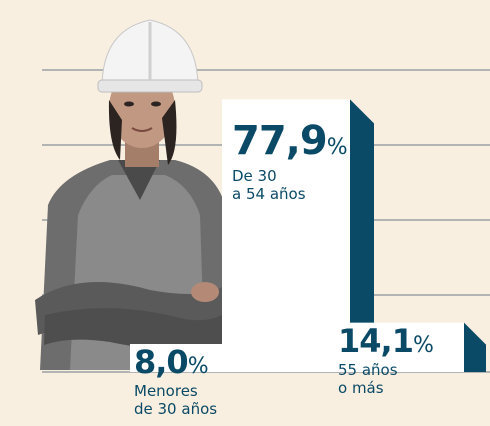 The width and height of the screenshot is (490, 426). Describe the element at coordinates (280, 141) in the screenshot. I see `data-label-value: 77,9` at that location.